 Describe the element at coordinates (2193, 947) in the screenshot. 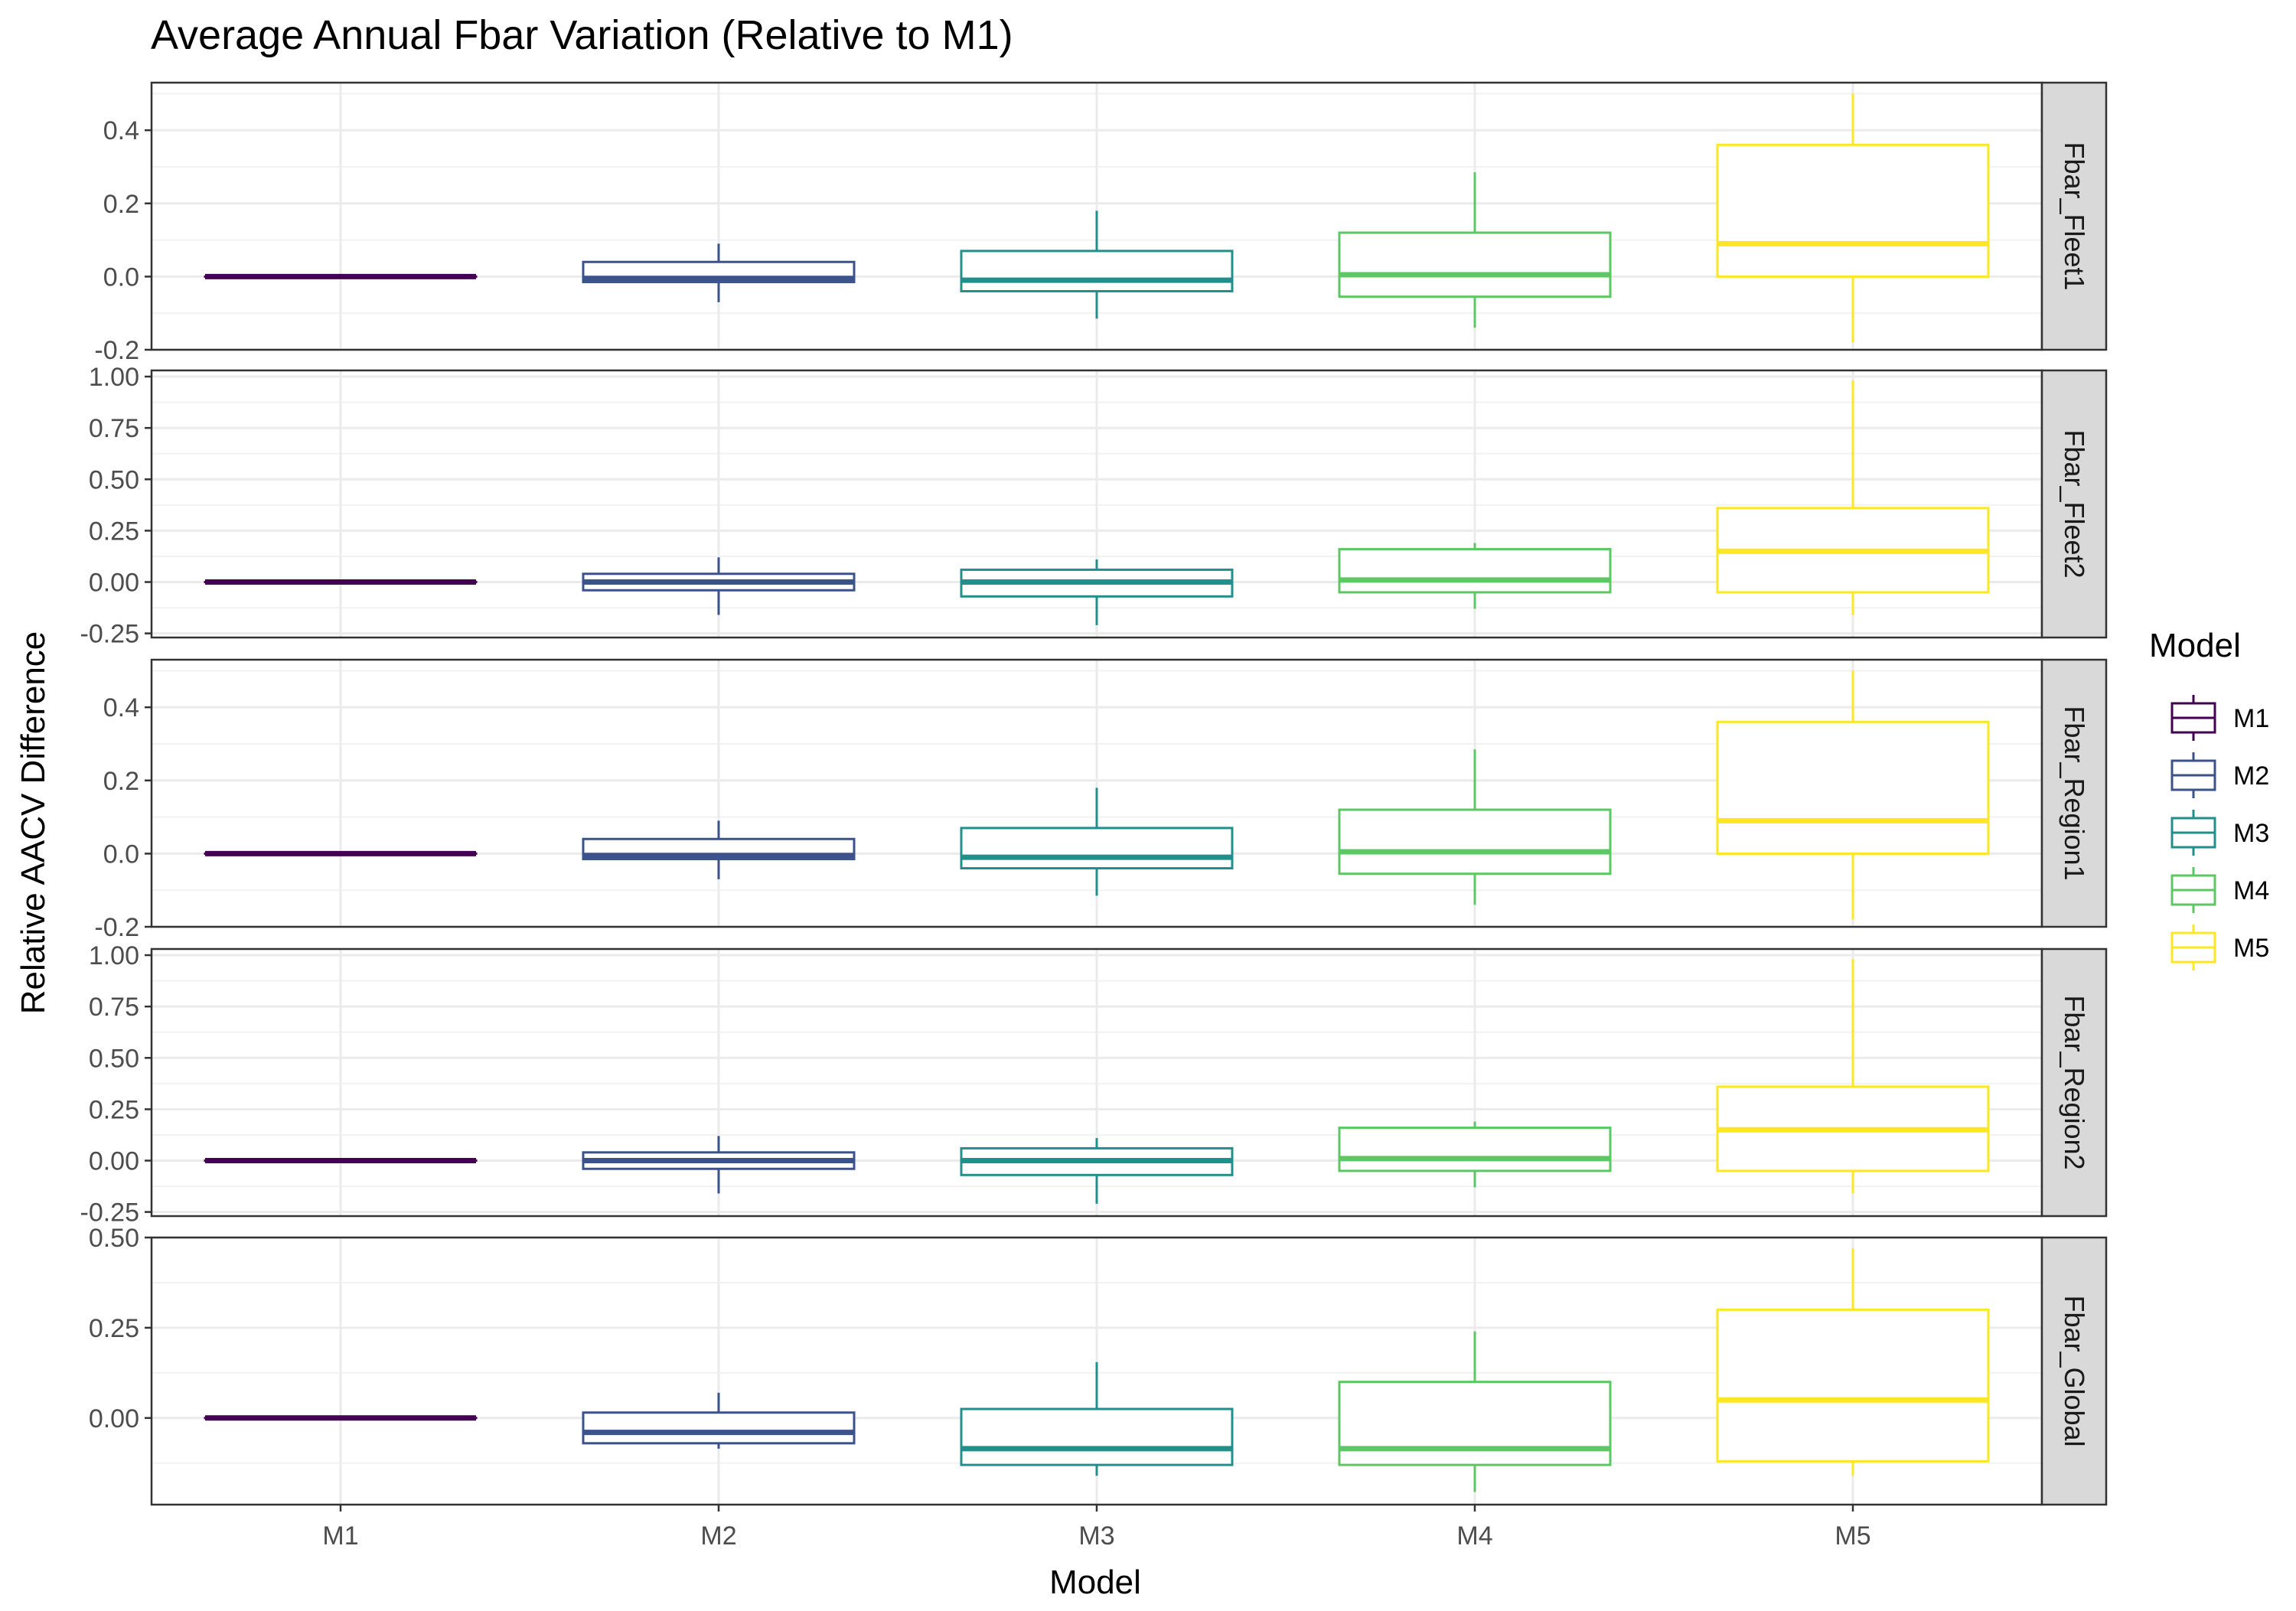

I see `legend-key-M5` at that location.